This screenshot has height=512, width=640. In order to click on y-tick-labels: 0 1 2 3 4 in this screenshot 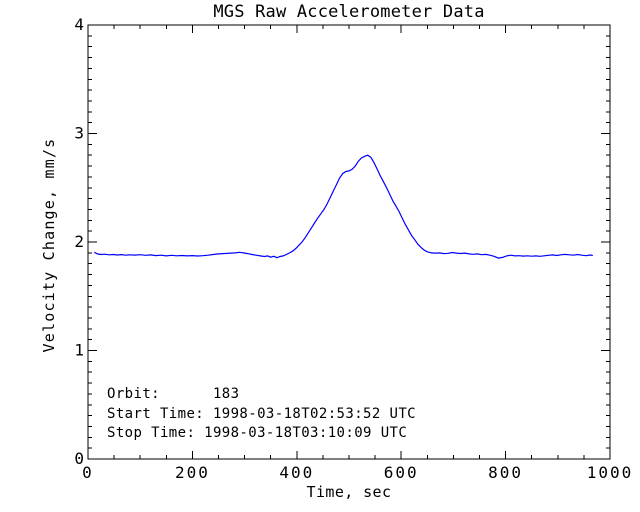, I will do `click(79, 241)`.